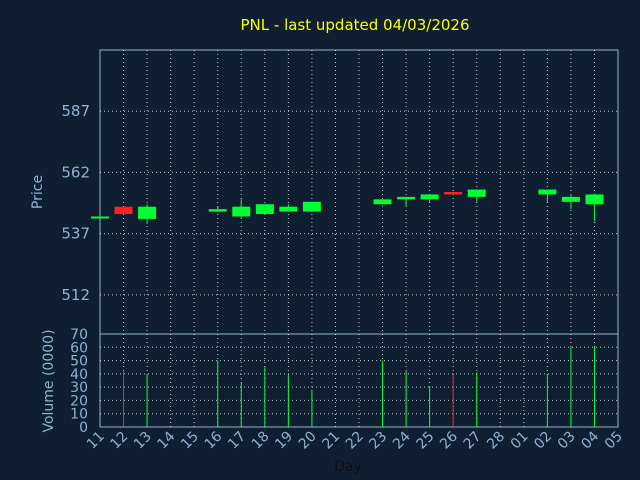  What do you see at coordinates (214, 440) in the screenshot?
I see `x-tick-label: 16` at bounding box center [214, 440].